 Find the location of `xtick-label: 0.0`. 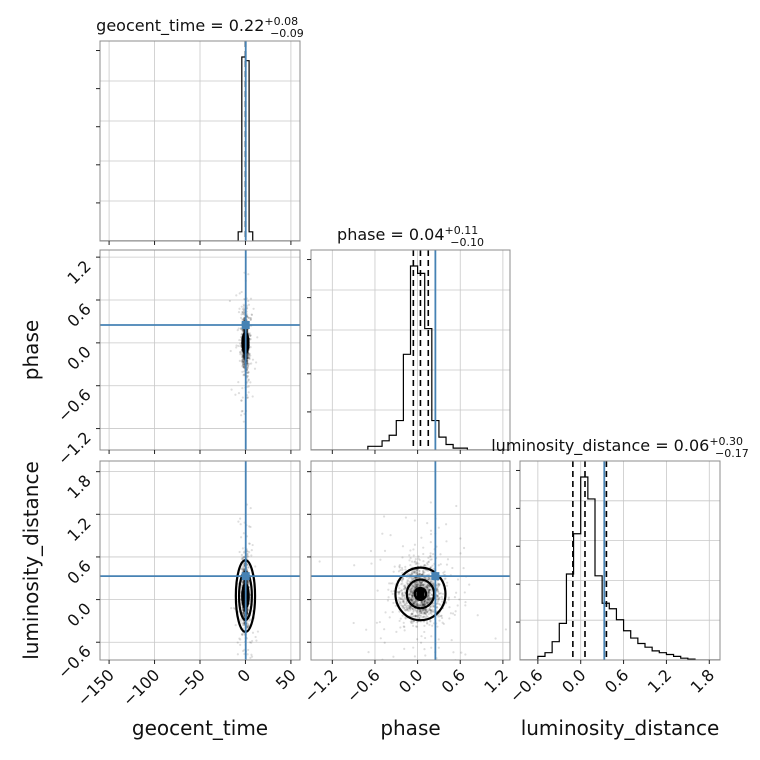

xtick-label: 0.0 is located at coordinates (573, 680).